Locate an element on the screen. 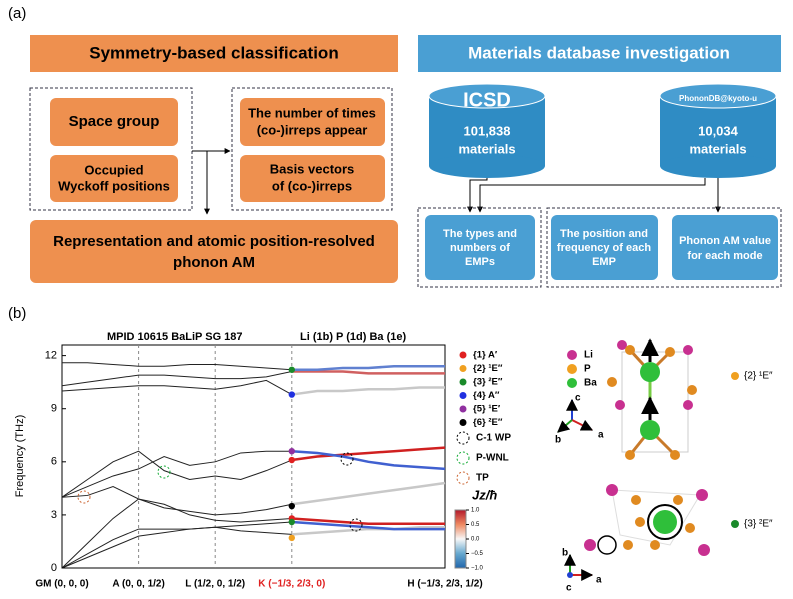 The image size is (793, 599). colorbar-tick-label: 1.0 is located at coordinates (475, 511).